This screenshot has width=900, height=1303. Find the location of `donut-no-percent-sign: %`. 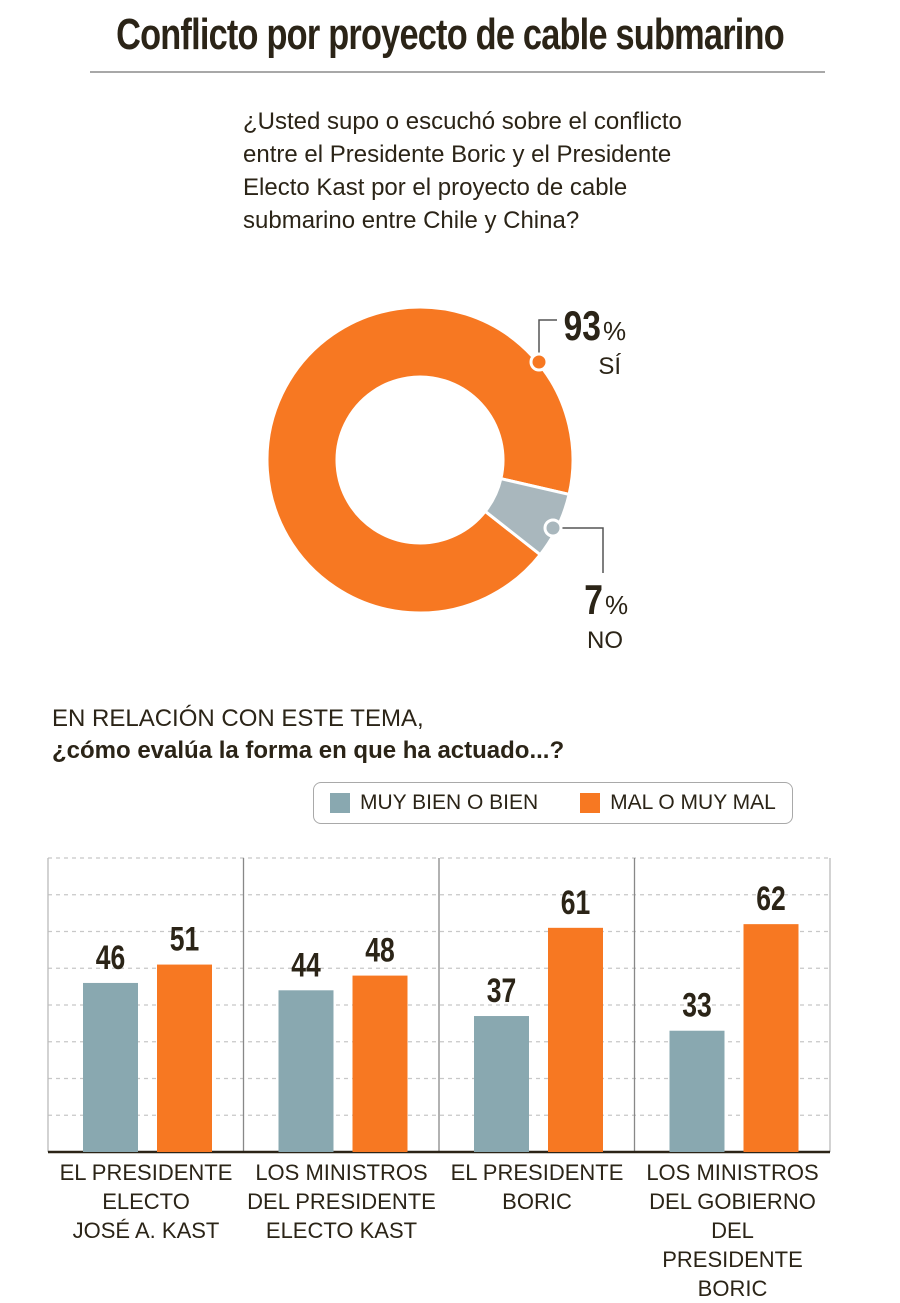

donut-no-percent-sign: % is located at coordinates (616, 605).